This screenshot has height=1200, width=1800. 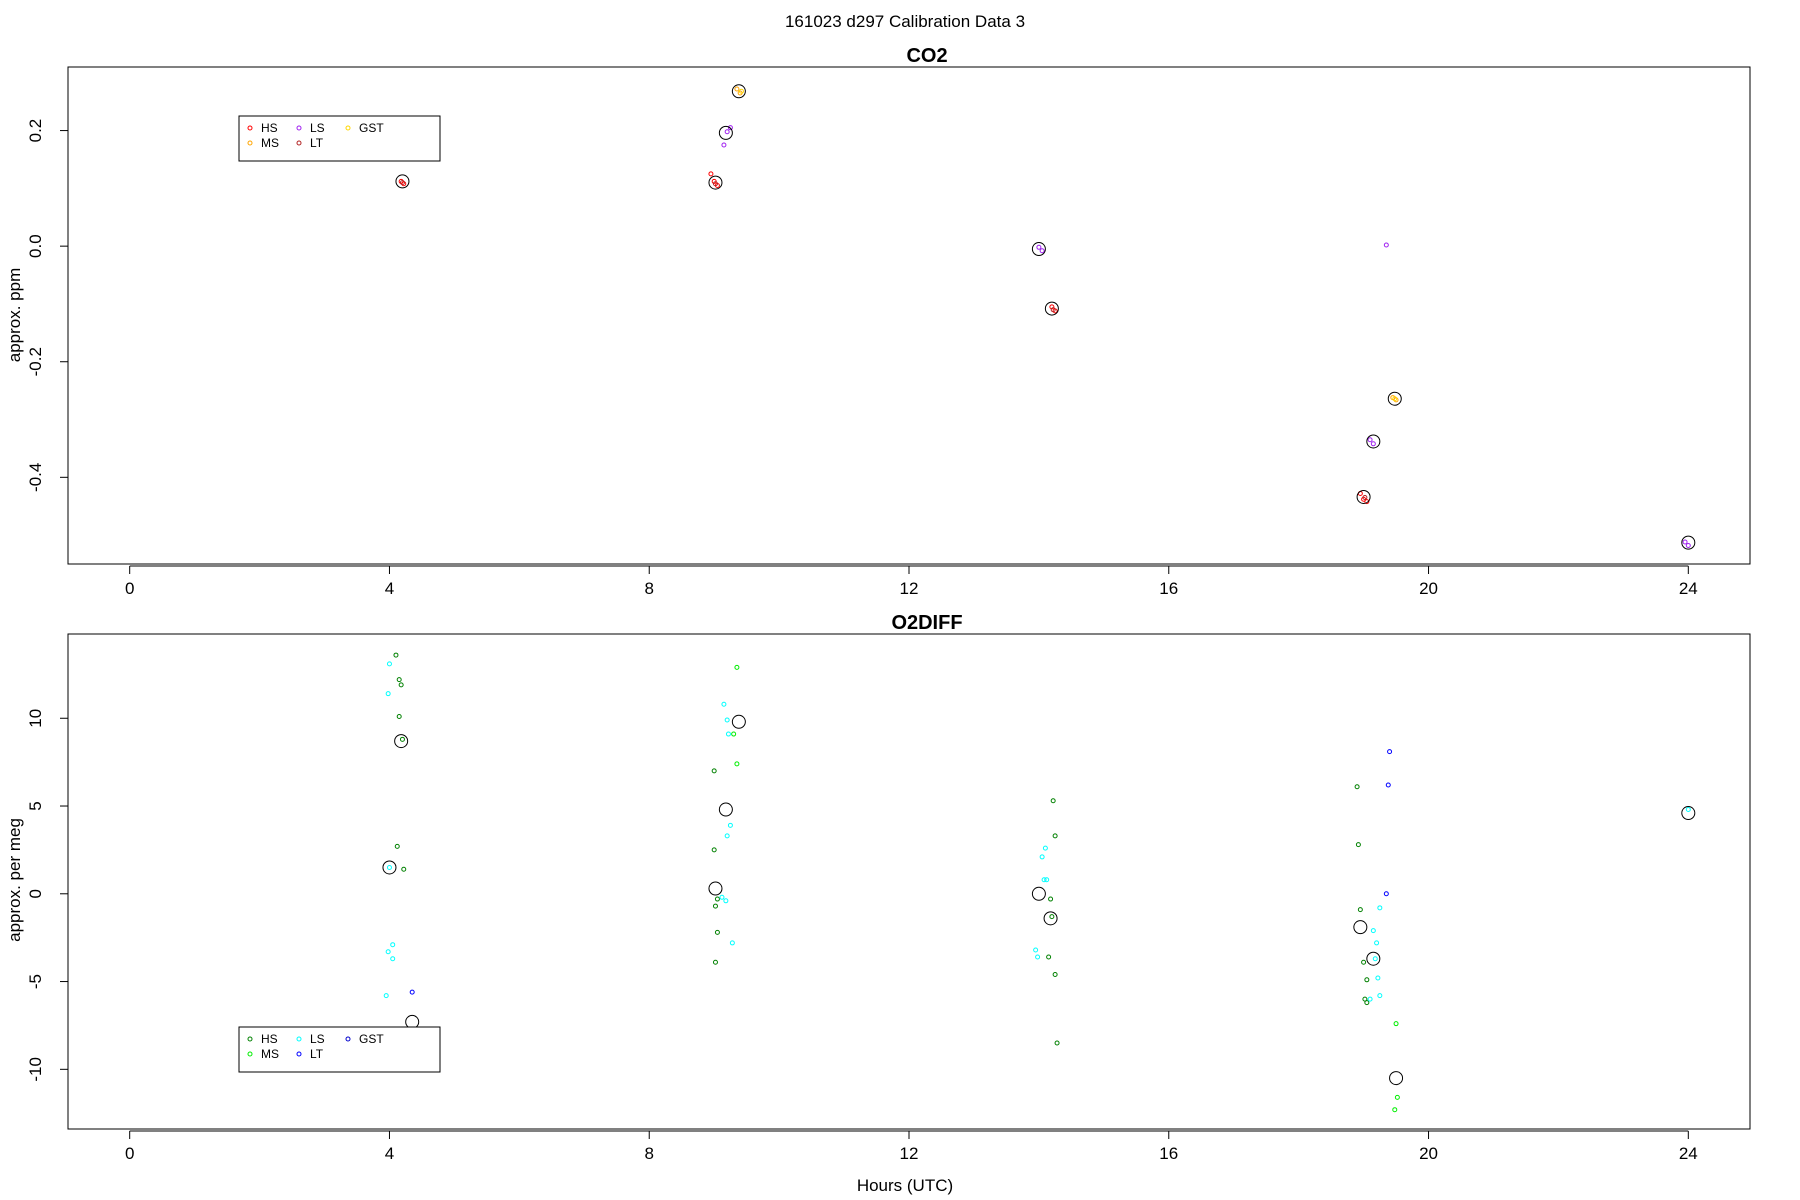 I want to click on y-tick-label: -0.4, so click(x=35, y=477).